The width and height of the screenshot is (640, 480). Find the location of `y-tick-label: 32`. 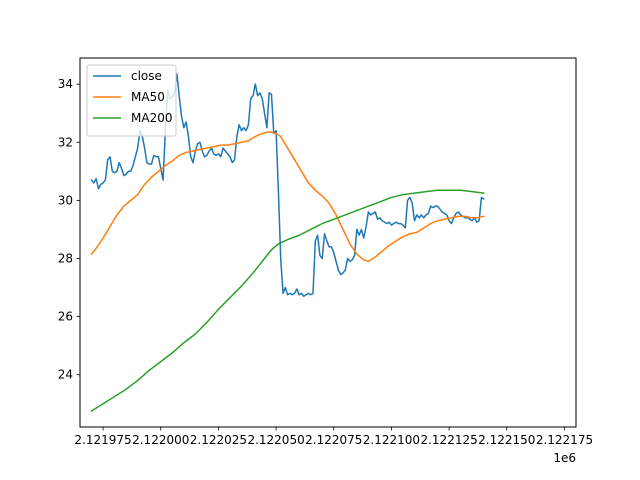

y-tick-label: 32 is located at coordinates (65, 142).